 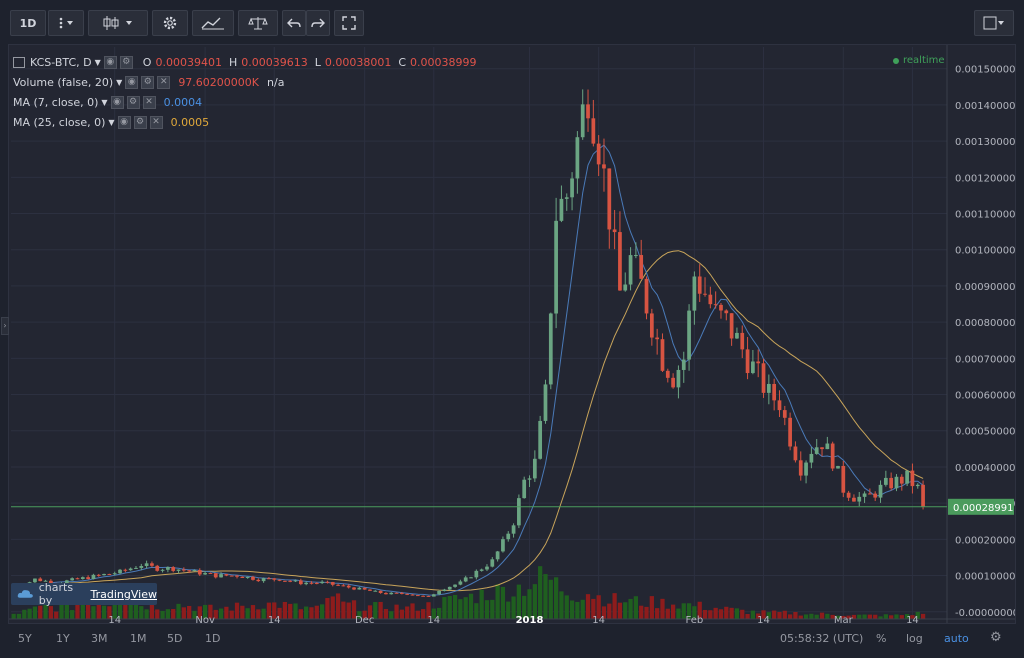 I want to click on sidebar-toggle-icon: ›, so click(x=5, y=326).